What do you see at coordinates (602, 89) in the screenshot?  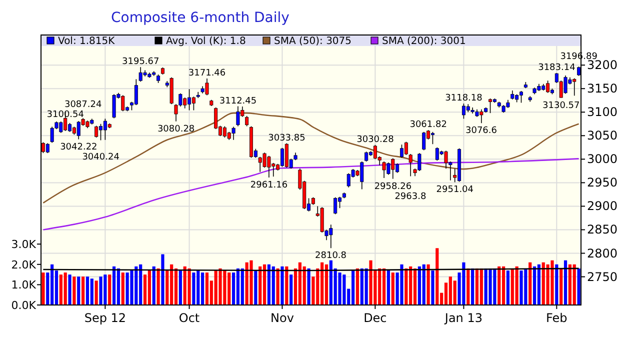 I see `y-tick-label: 3150` at bounding box center [602, 89].